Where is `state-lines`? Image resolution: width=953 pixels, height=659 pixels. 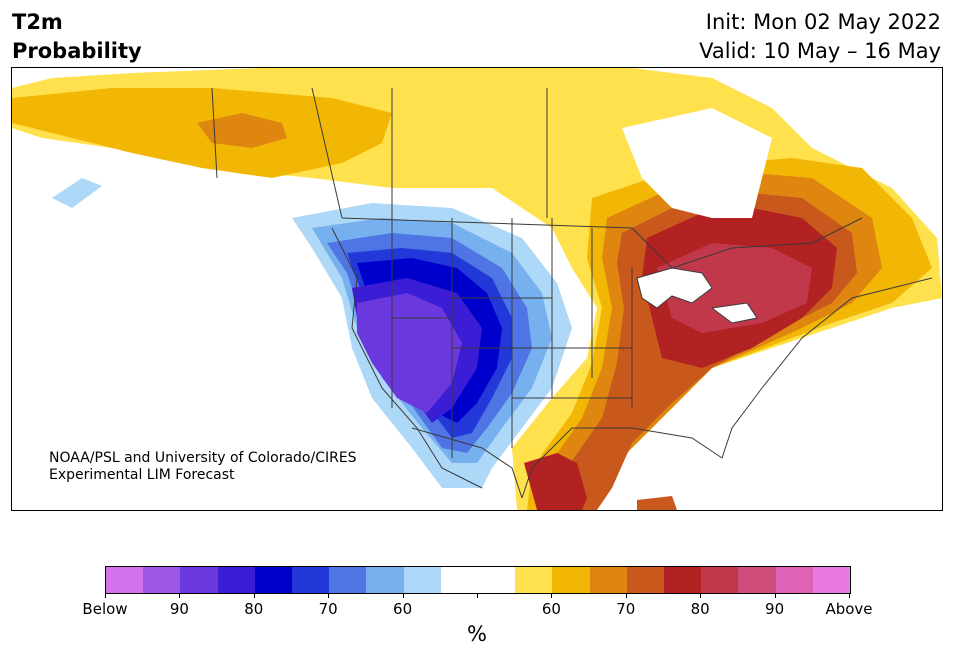
state-lines is located at coordinates (512, 318).